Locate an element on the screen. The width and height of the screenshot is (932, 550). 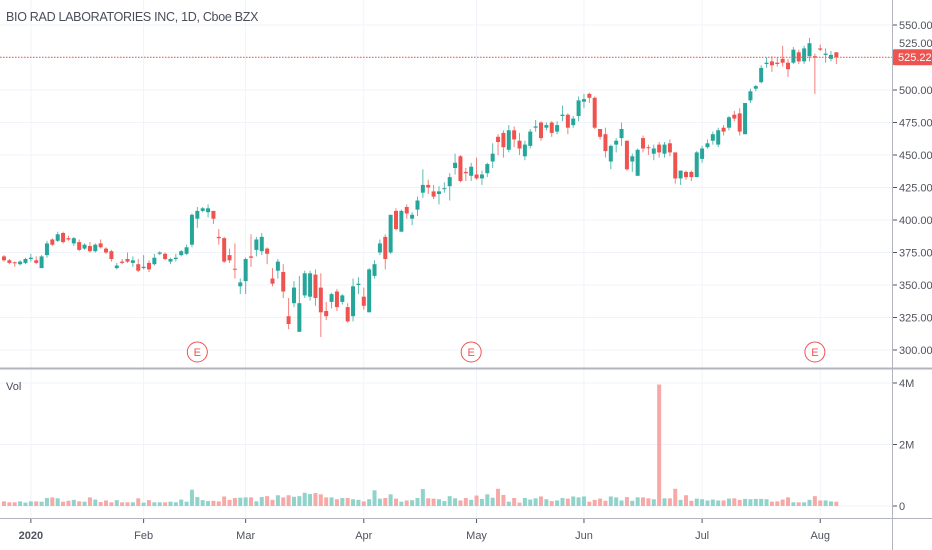
price-tick-label: 350.00 is located at coordinates (915, 286).